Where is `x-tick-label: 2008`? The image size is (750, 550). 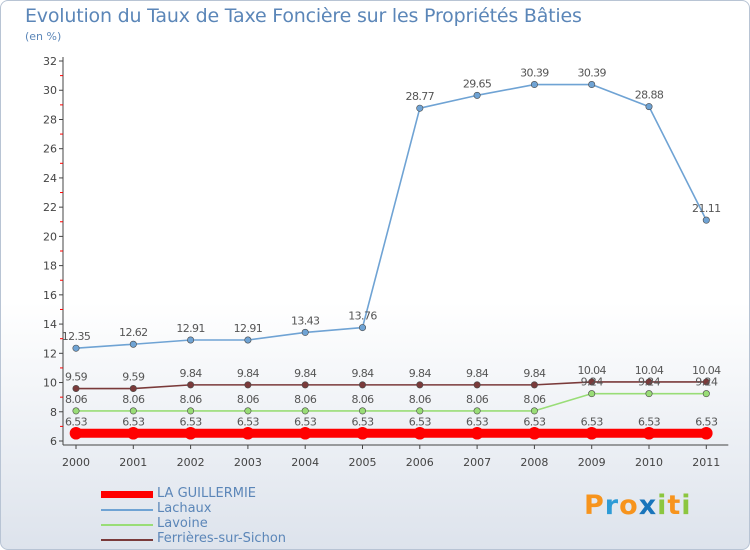 x-tick-label: 2008 is located at coordinates (534, 462).